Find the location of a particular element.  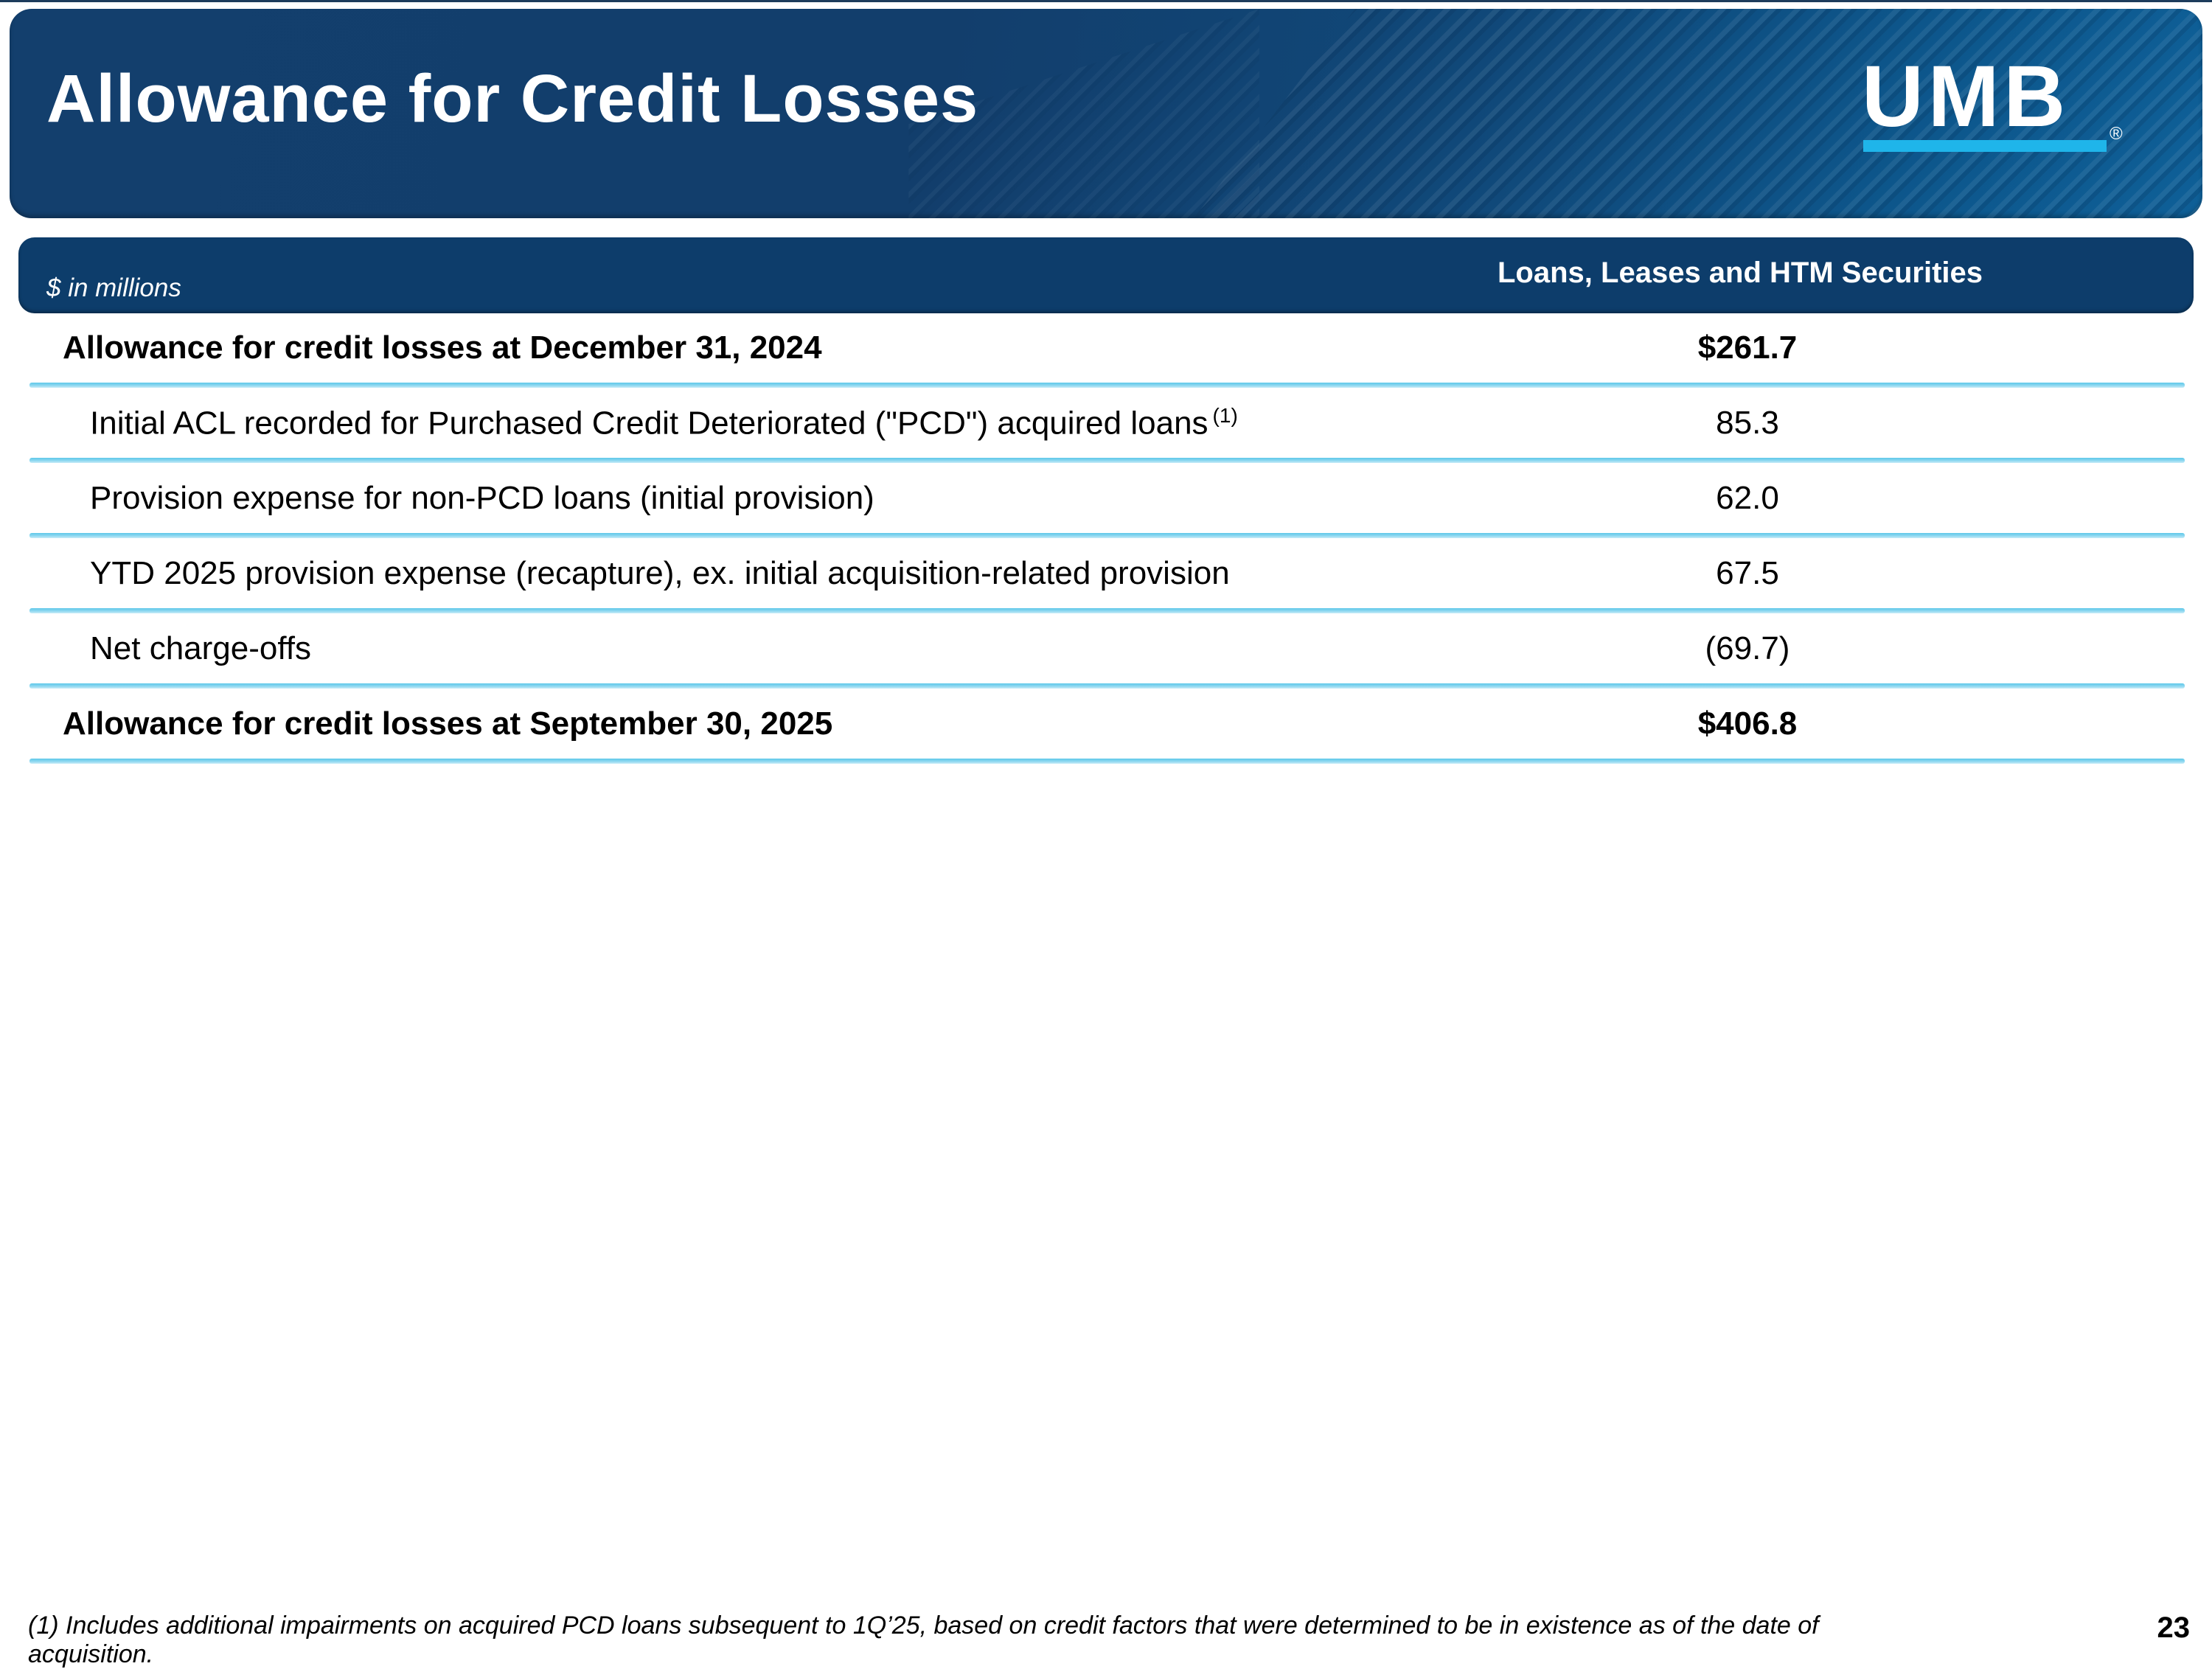

row-value: $406.8 is located at coordinates (1747, 723).